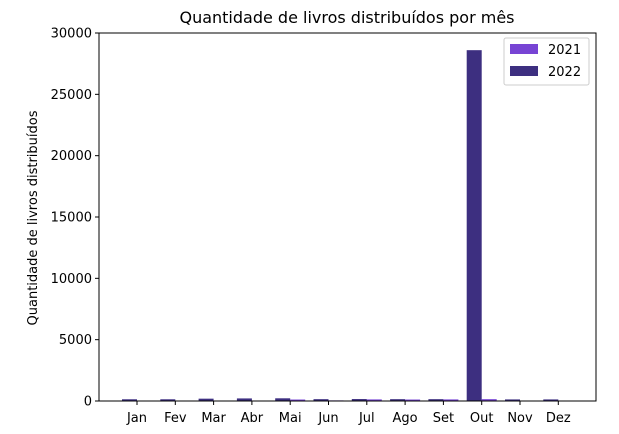  I want to click on x-tick-label: Out, so click(482, 418).